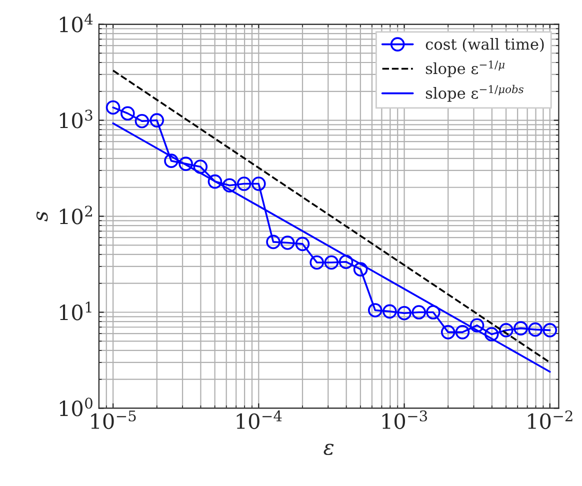  Describe the element at coordinates (485, 45) in the screenshot. I see `legend-label: cost (wall time)` at that location.